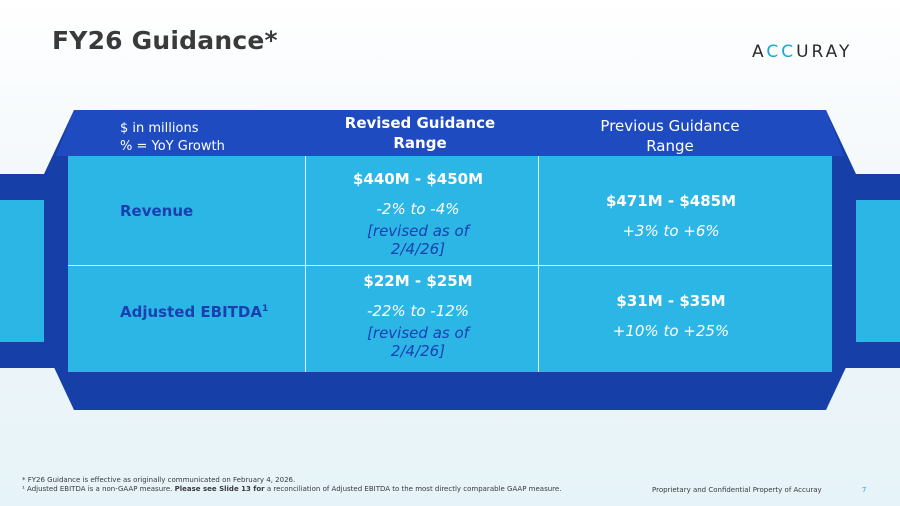 This screenshot has height=506, width=900. Describe the element at coordinates (418, 281) in the screenshot. I see `ebitda-revised-amount: $22M - $25M` at that location.